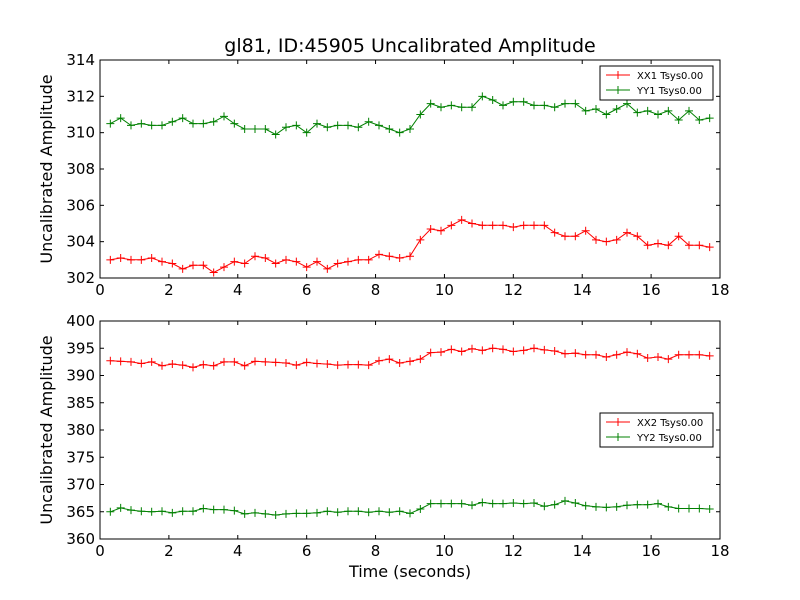 This screenshot has height=600, width=800. I want to click on y-tick-label: 312, so click(80, 96).